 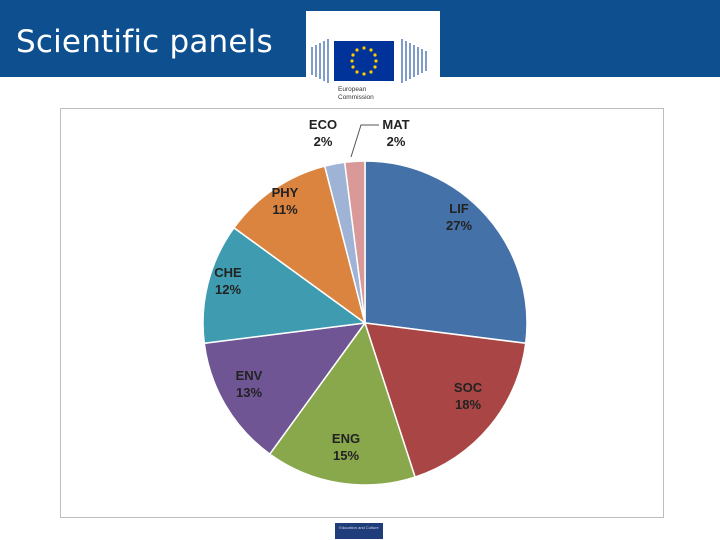 I want to click on logo-line2: Commission, so click(x=356, y=97).